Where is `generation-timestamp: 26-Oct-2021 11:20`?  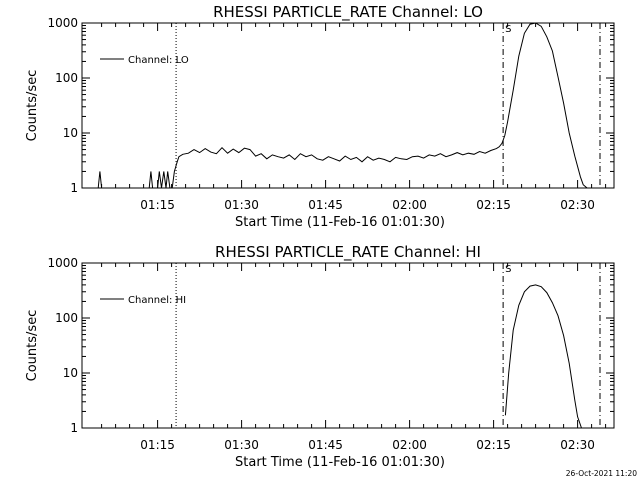
generation-timestamp: 26-Oct-2021 11:20 is located at coordinates (601, 473).